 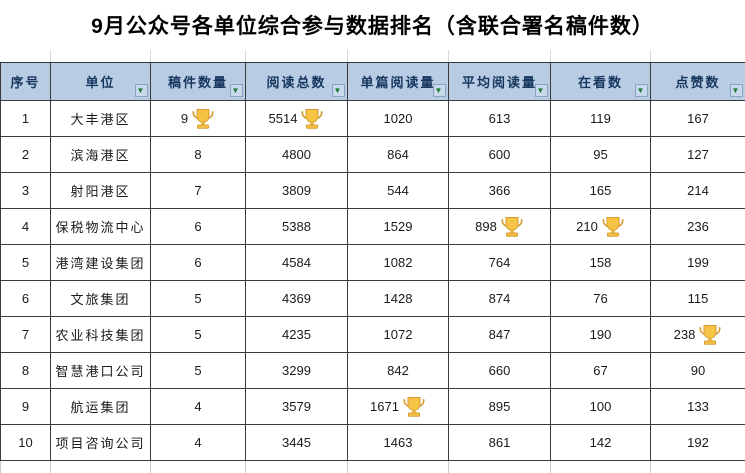 What do you see at coordinates (100, 226) in the screenshot?
I see `cell-unit: 保税物流中心` at bounding box center [100, 226].